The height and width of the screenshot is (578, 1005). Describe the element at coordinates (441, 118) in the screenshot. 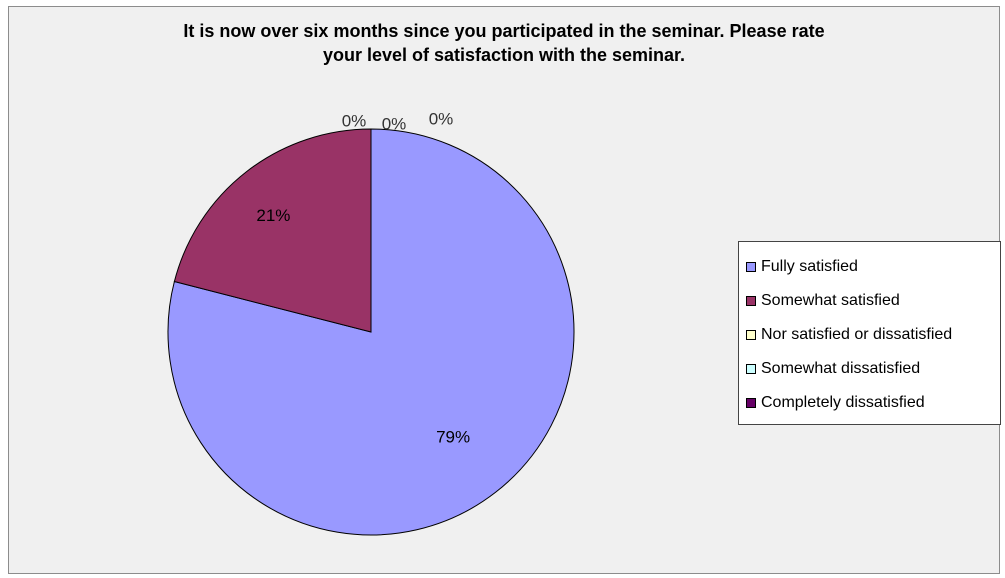

I see `data-label-completely-dissatisfied: 0%` at that location.